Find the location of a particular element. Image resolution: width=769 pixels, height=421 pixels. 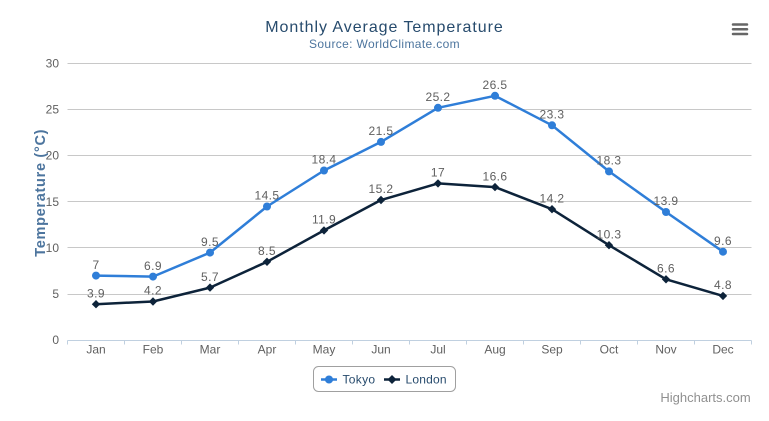

svg-text: London is located at coordinates (426, 380).